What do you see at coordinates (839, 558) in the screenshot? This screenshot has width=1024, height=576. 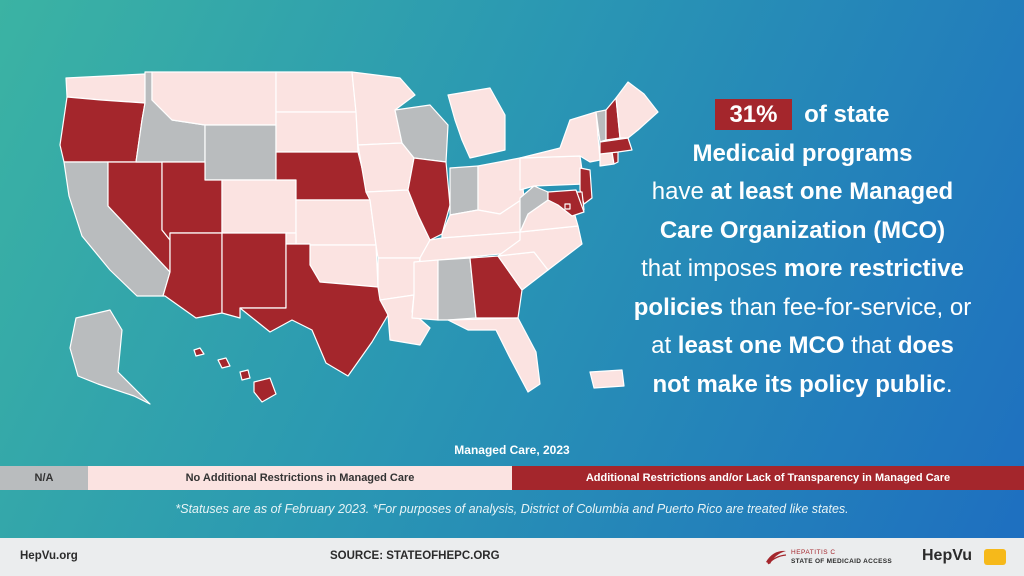 I see `state-of-medicaid-access-logo: HEPATITIS C STATE OF MEDICAID ACCESS` at bounding box center [839, 558].